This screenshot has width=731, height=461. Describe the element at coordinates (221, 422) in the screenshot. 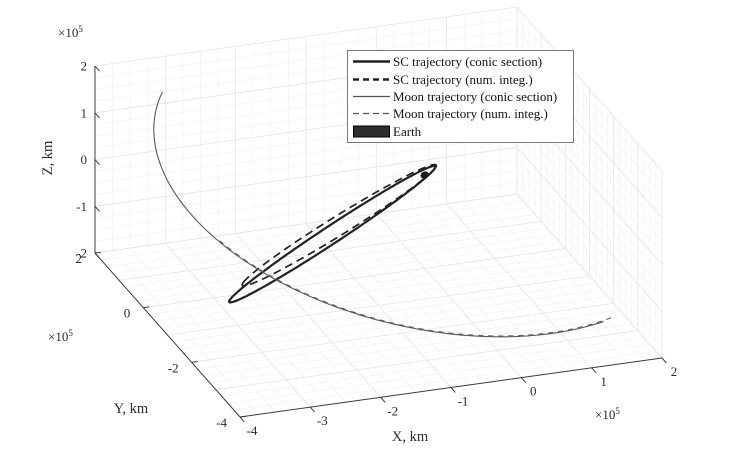

I see `y-tick-label: -4` at that location.